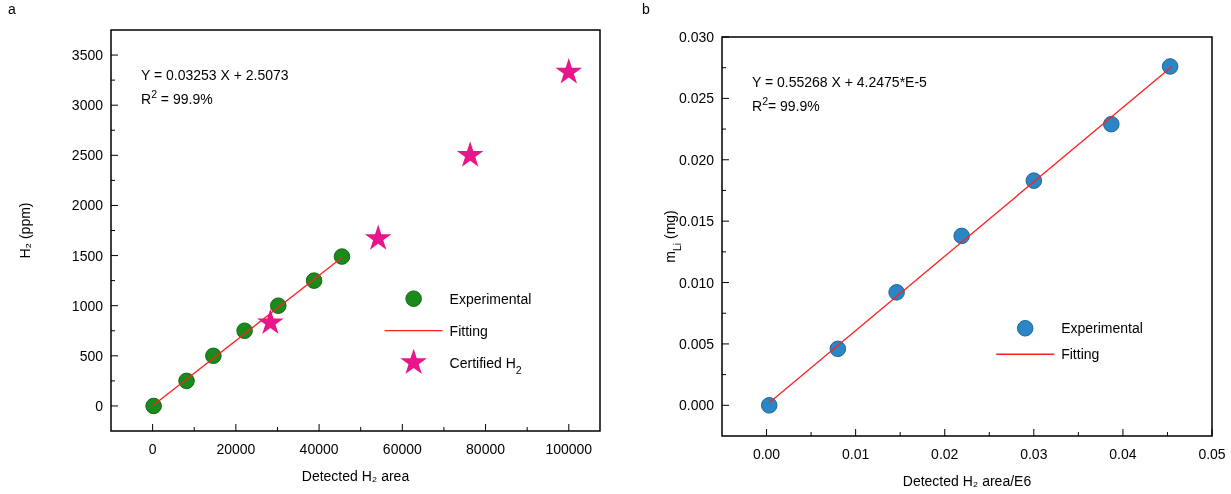  What do you see at coordinates (12, 9) in the screenshot?
I see `chart-title: a` at bounding box center [12, 9].